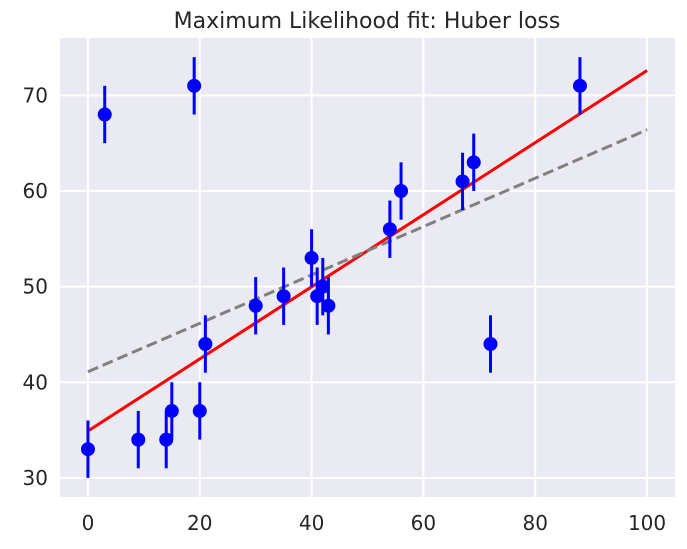 This screenshot has width=687, height=549. What do you see at coordinates (35, 478) in the screenshot?
I see `y-tick-label: 30` at bounding box center [35, 478].